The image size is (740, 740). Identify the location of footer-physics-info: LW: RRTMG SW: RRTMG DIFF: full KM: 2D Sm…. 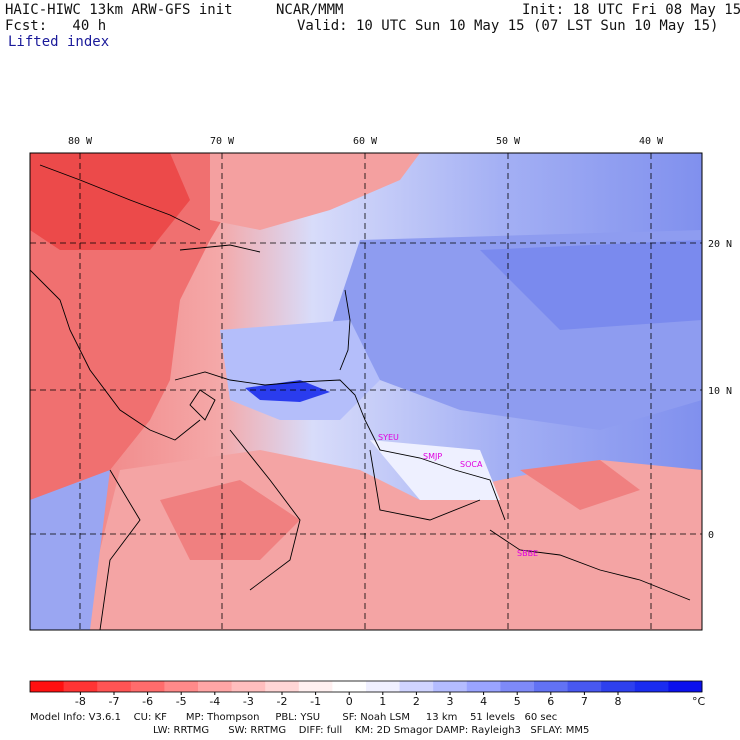
(371, 730).